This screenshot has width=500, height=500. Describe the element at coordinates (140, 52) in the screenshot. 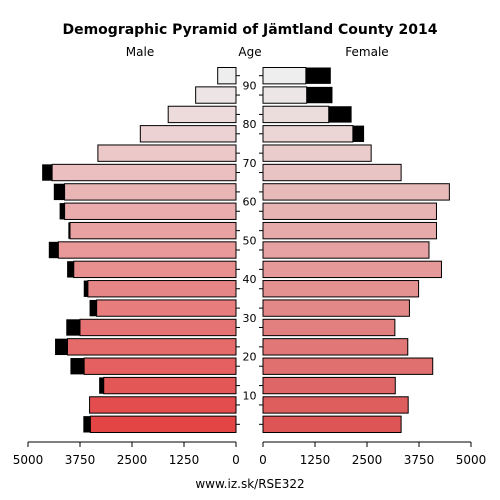

I see `male-label: Male` at that location.